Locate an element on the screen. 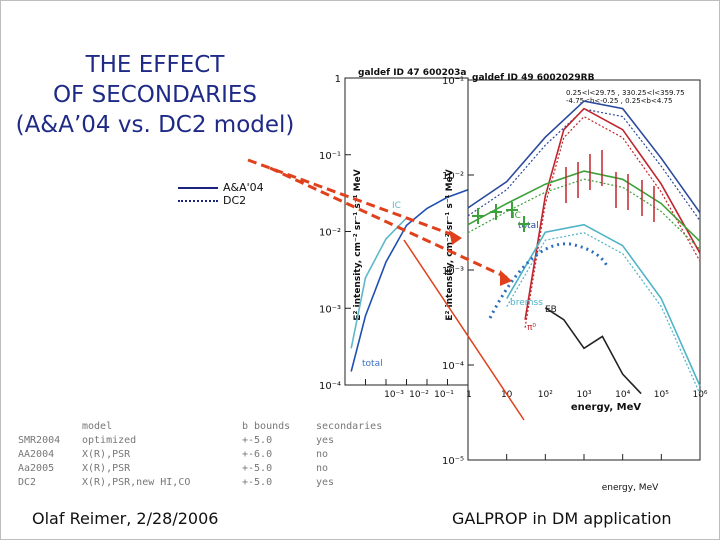 The width and height of the screenshot is (720, 540). chart-subtitle: 0.25<l<29.75 , 330.25<l<359.75 is located at coordinates (625, 93).